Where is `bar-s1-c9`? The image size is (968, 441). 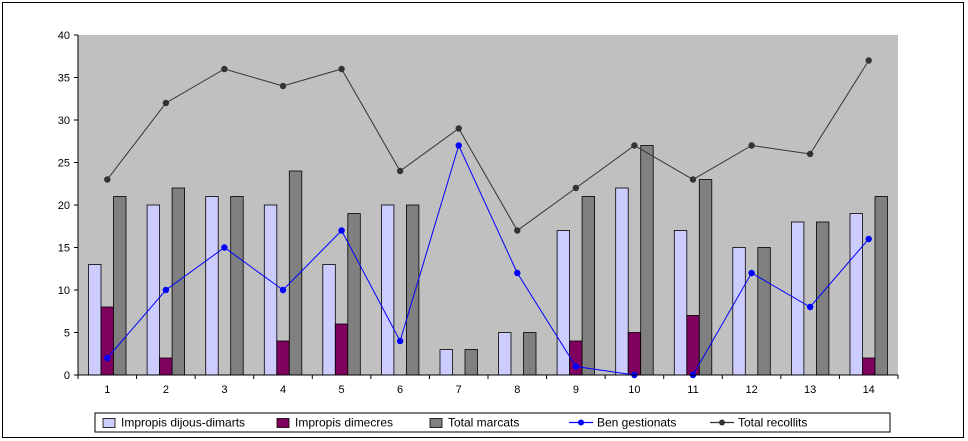
bar-s1-c9 is located at coordinates (576, 358).